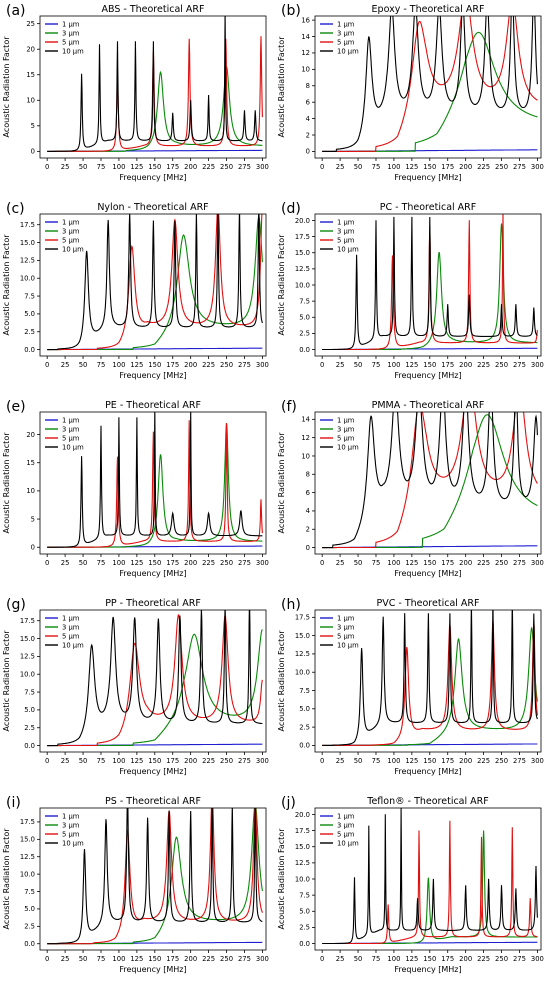 The height and width of the screenshot is (995, 550). What do you see at coordinates (427, 801) in the screenshot?
I see `chart-title: Teflon® - Theoretical ARF` at bounding box center [427, 801].